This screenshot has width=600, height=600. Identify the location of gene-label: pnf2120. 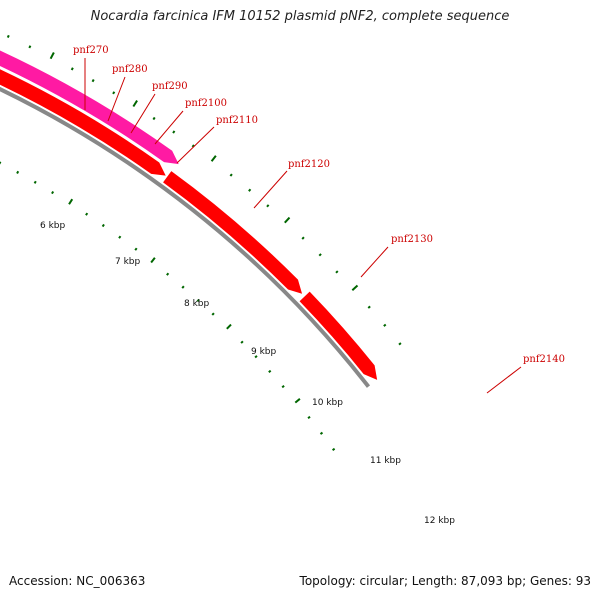
(309, 164).